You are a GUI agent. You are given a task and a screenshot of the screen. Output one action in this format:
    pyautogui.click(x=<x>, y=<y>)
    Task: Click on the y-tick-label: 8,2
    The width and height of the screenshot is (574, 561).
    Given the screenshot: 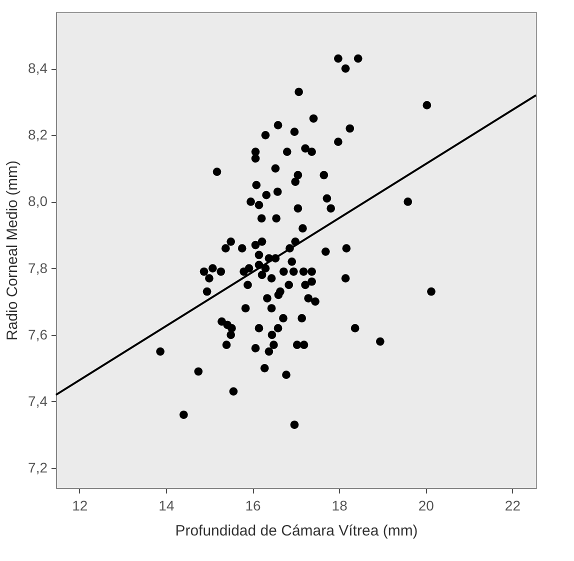 What is the action you would take?
    pyautogui.click(x=38, y=134)
    